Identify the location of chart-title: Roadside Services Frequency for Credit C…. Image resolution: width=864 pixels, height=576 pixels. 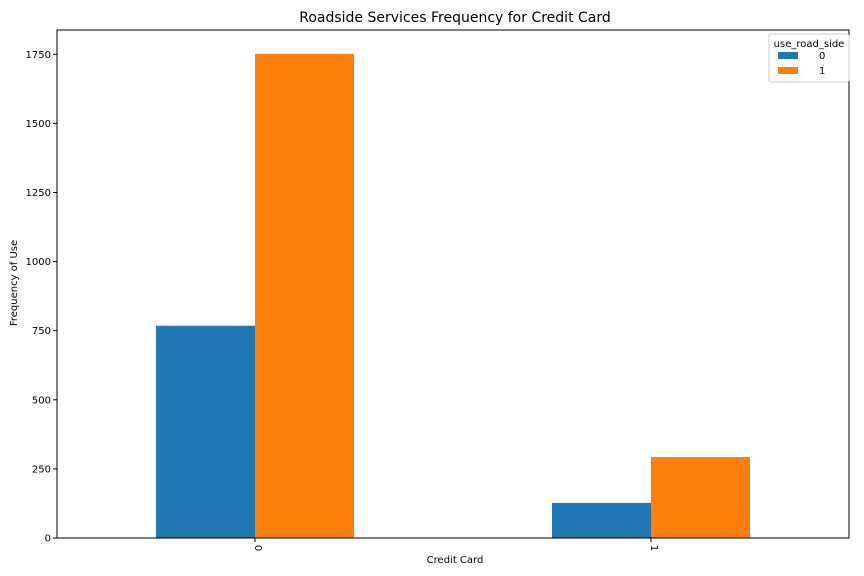
(455, 18).